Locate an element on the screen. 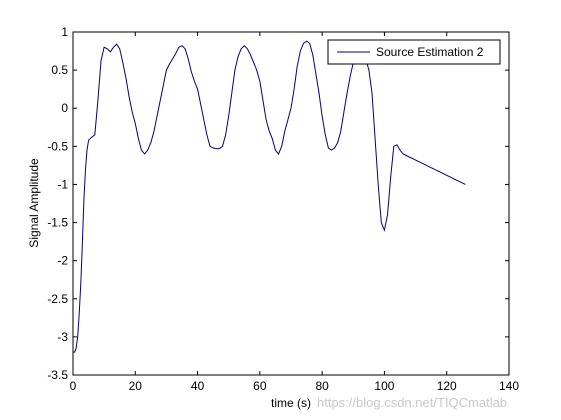 The image size is (561, 420). y-tick-label: -2 is located at coordinates (62, 261).